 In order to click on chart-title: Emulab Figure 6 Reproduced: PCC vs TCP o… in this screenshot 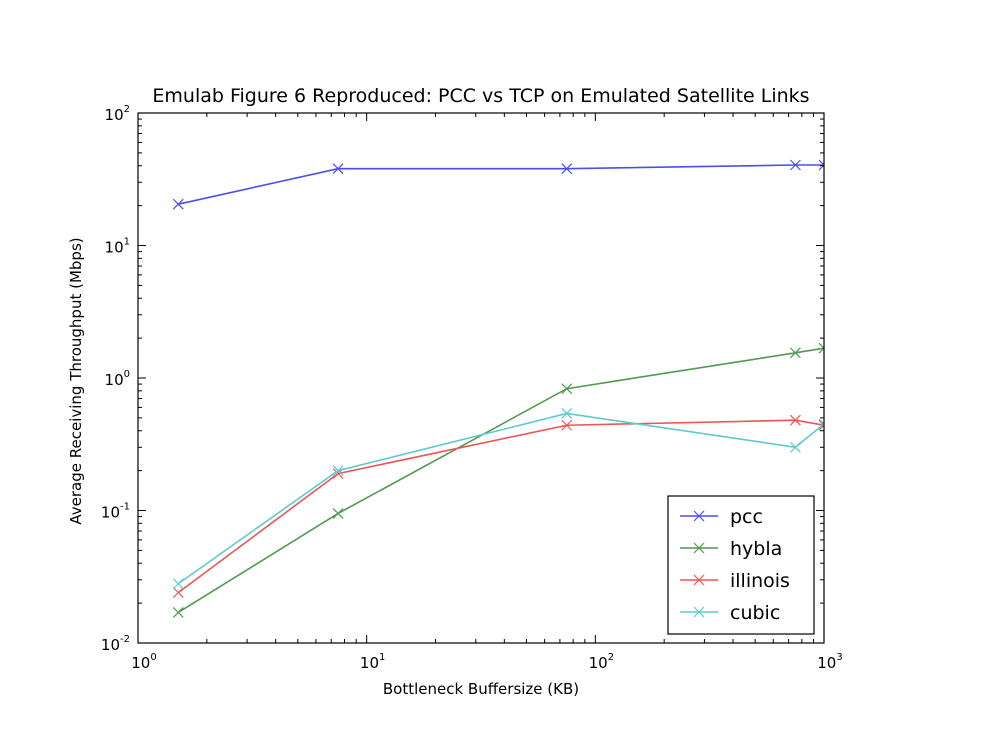, I will do `click(480, 96)`.